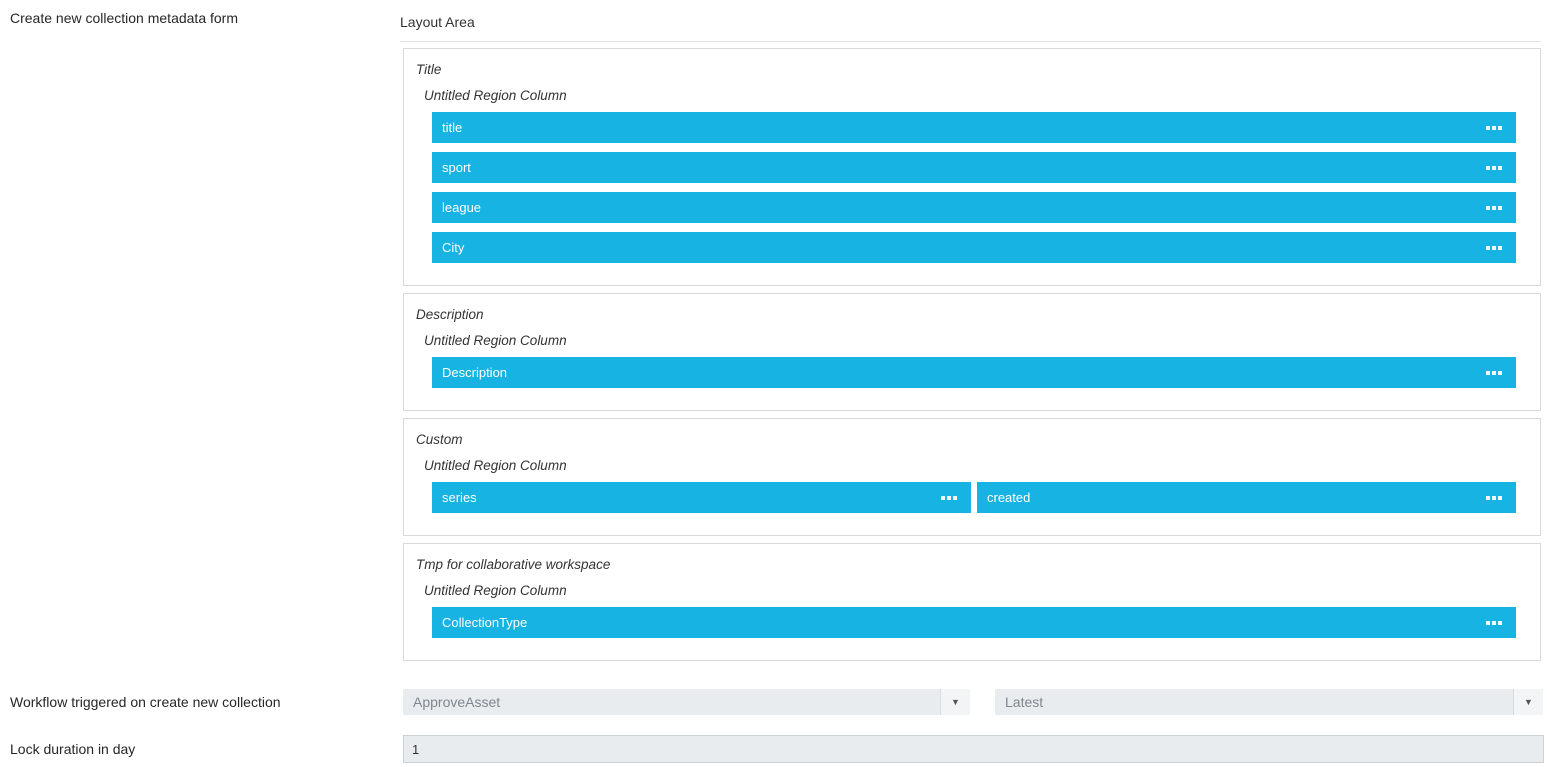 Image resolution: width=1547 pixels, height=767 pixels. I want to click on field-item-sport: sport, so click(974, 167).